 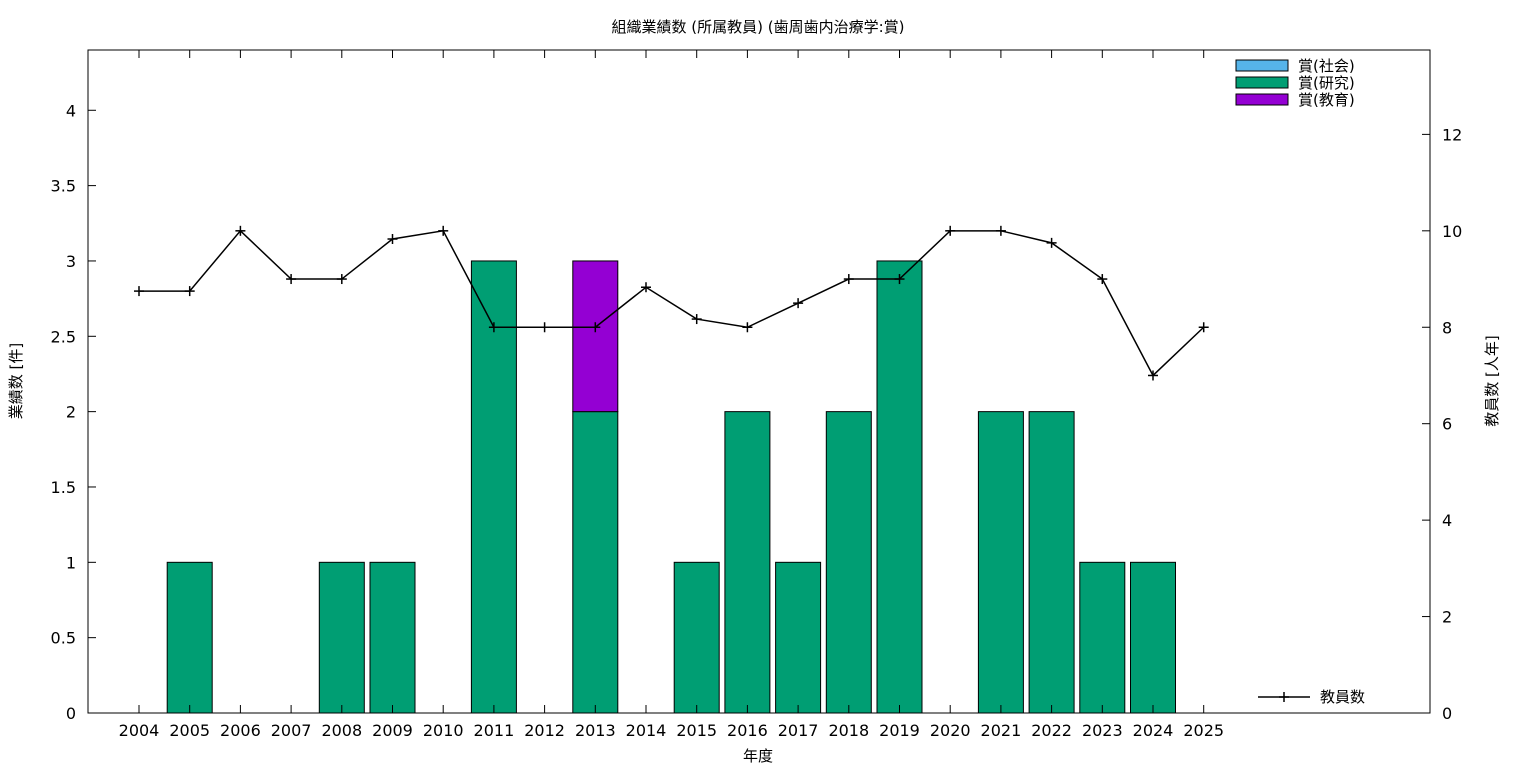 I want to click on line-layer, so click(x=671, y=303).